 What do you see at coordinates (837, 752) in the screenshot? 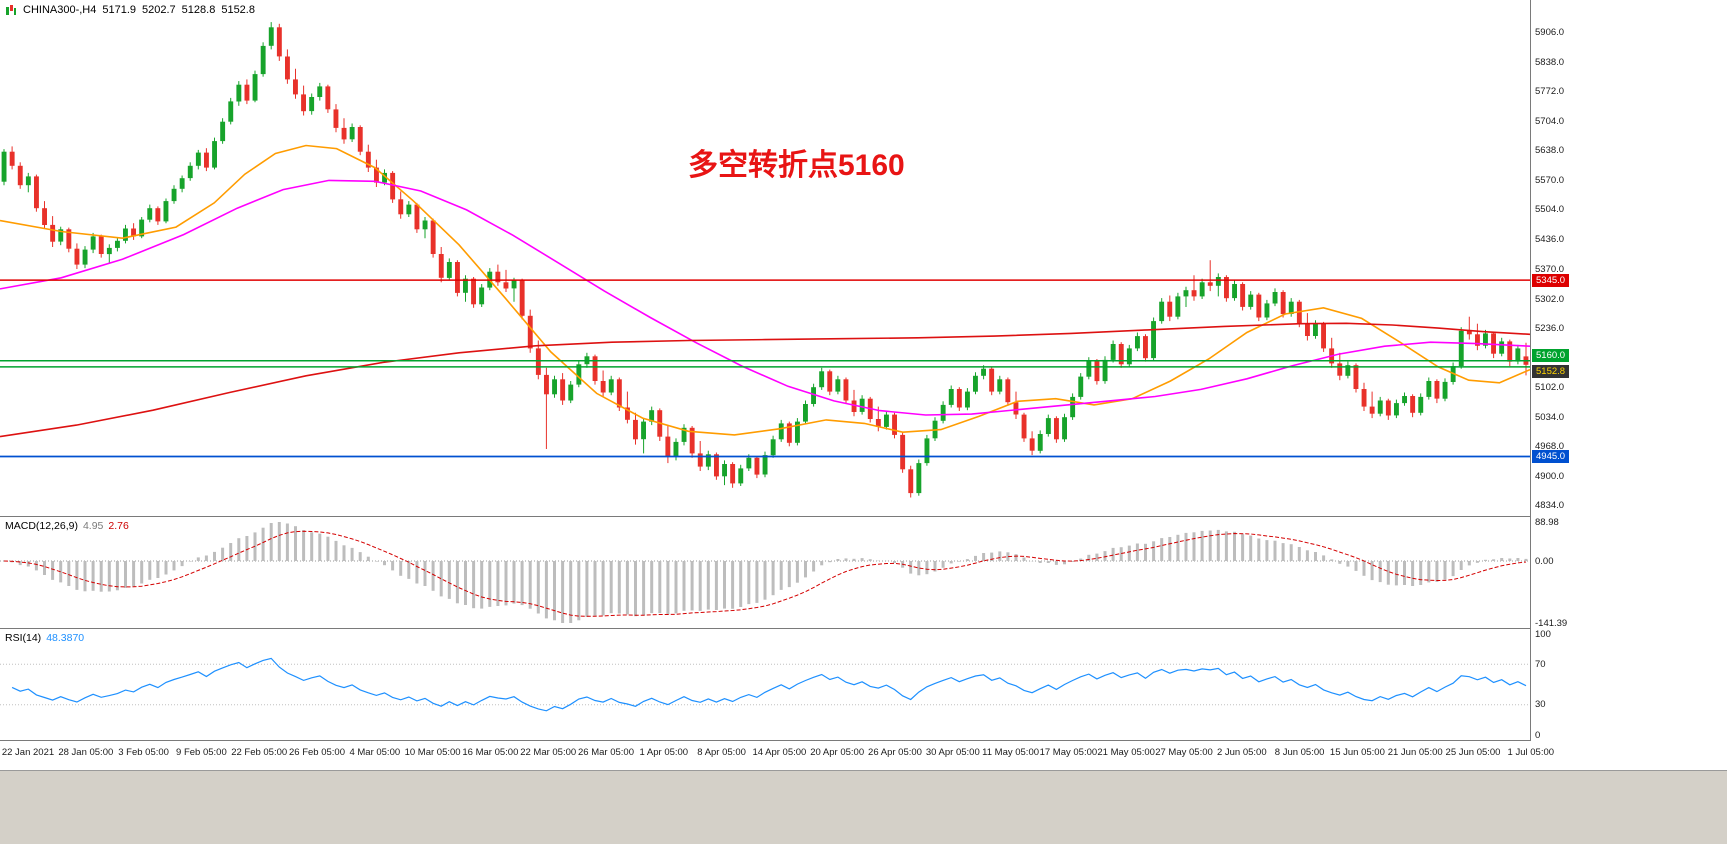
I see `date-axis-label: 20 Apr 05:00` at bounding box center [837, 752].